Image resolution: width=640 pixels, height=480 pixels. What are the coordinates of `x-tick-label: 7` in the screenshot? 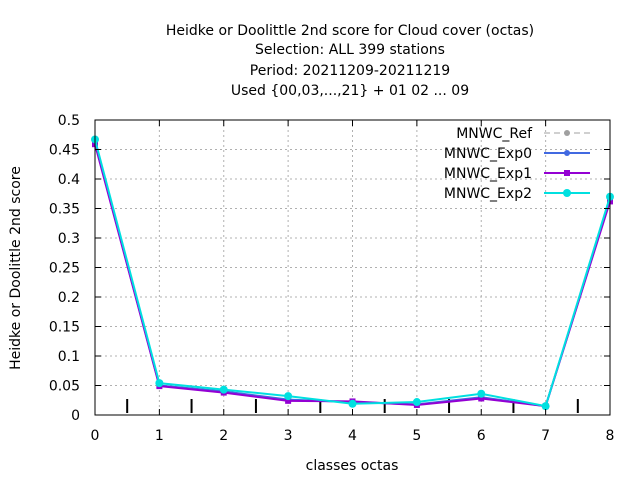 It's located at (545, 436).